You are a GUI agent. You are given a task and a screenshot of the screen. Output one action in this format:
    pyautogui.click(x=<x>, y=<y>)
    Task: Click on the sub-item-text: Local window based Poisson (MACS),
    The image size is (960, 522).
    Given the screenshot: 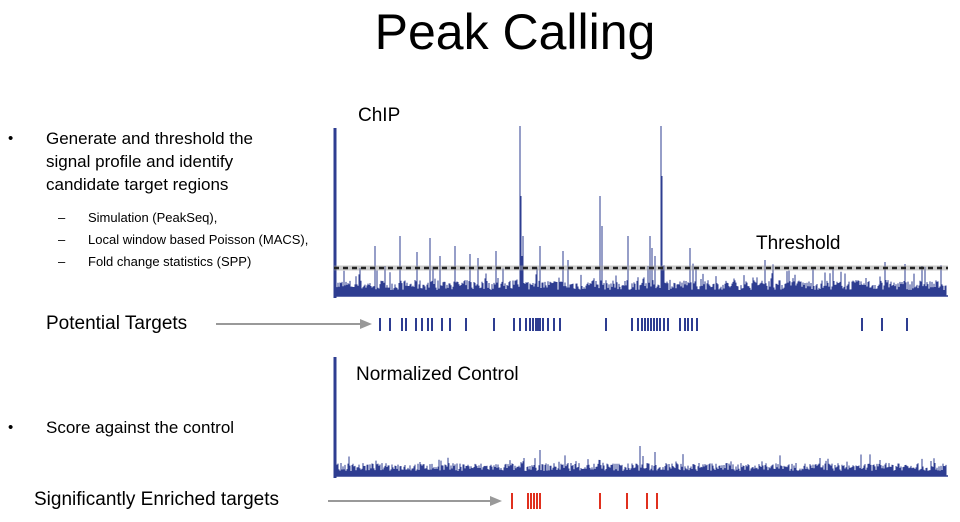 What is the action you would take?
    pyautogui.click(x=198, y=239)
    